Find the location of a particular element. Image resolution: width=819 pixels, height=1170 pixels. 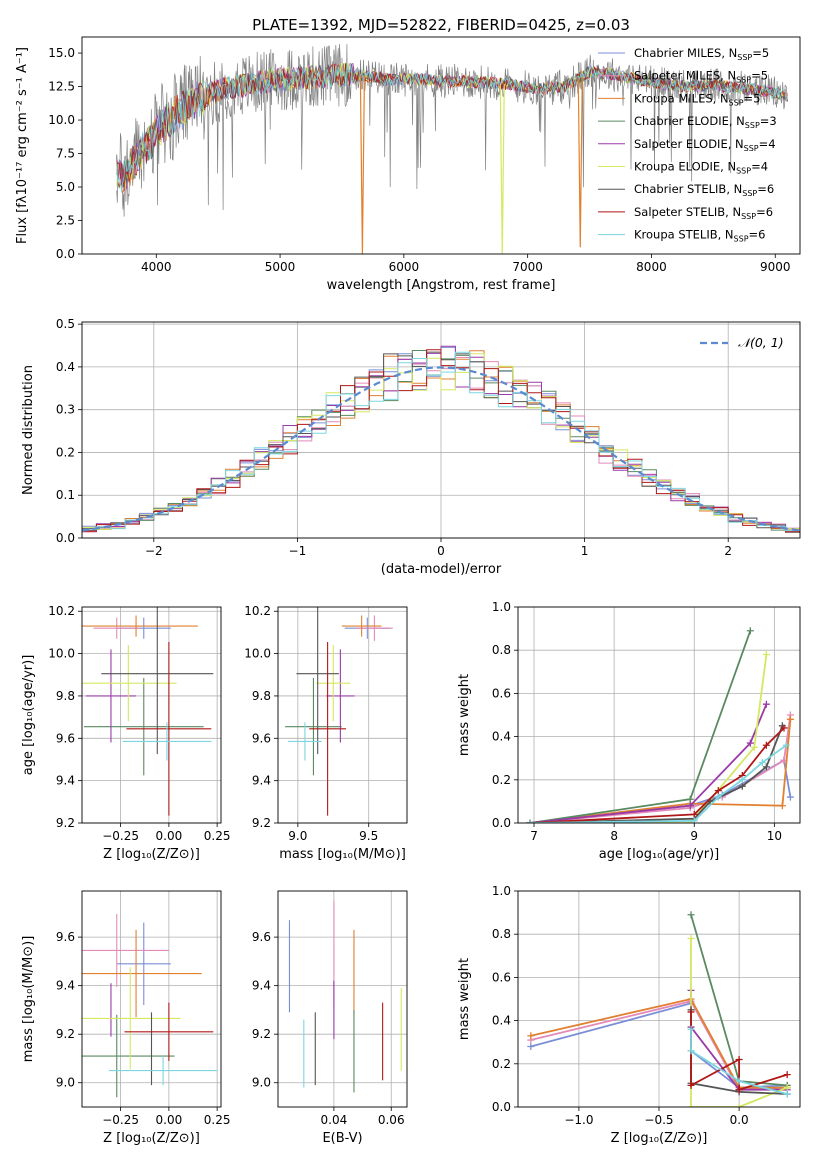

legend: 𝒩(0, 1) is located at coordinates (742, 342).